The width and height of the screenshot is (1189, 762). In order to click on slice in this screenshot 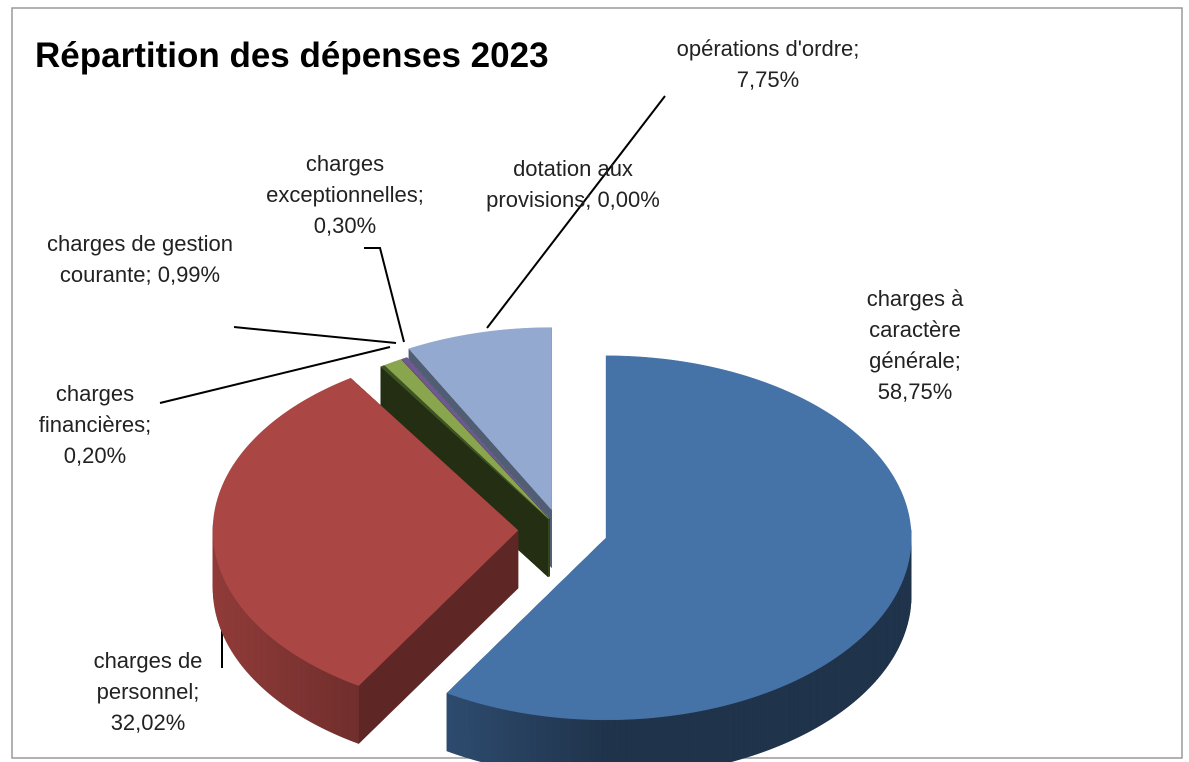, I will do `click(365, 561)`.